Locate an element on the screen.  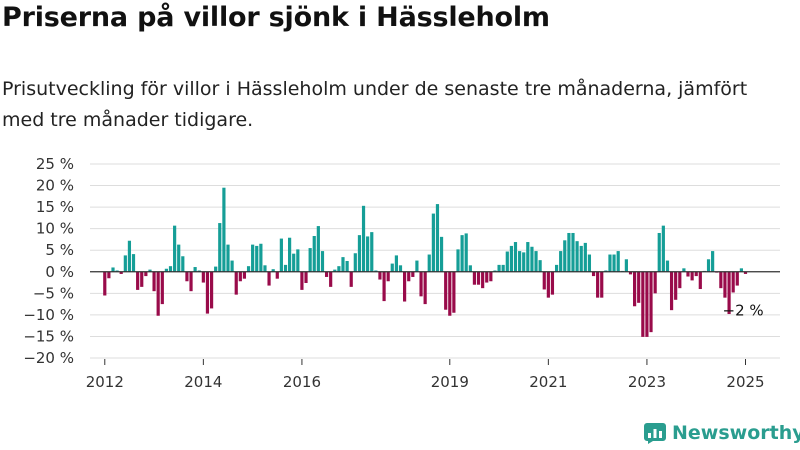
y-tick-label: 25 % is located at coordinates (55, 164).